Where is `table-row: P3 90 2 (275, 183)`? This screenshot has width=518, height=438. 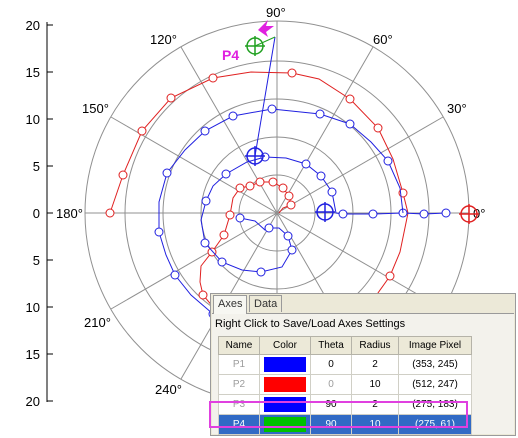 table-row: P3 90 2 (275, 183) is located at coordinates (345, 404).